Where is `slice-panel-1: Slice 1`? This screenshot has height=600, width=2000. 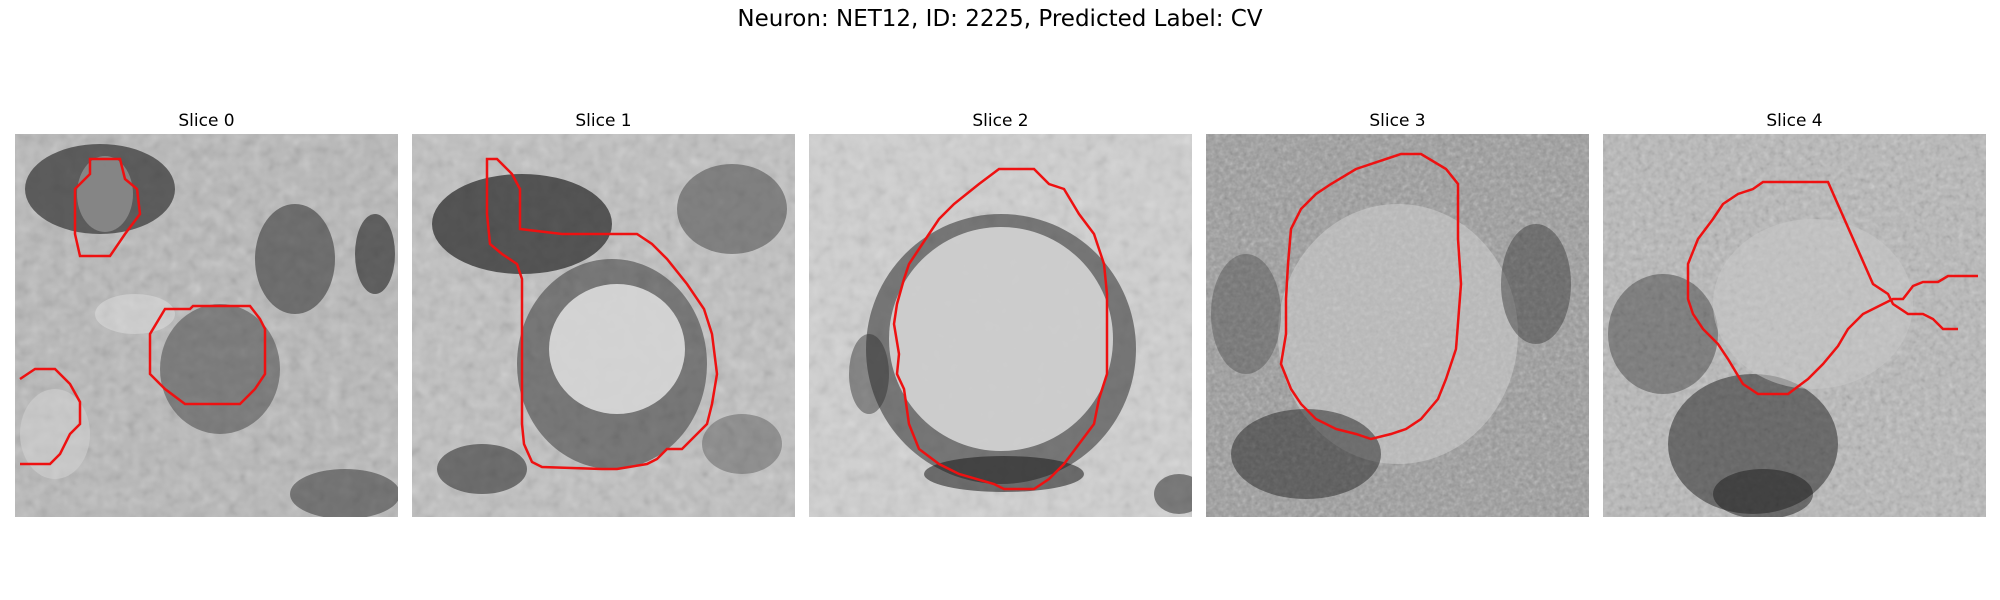
slice-panel-1: Slice 1 is located at coordinates (603, 312).